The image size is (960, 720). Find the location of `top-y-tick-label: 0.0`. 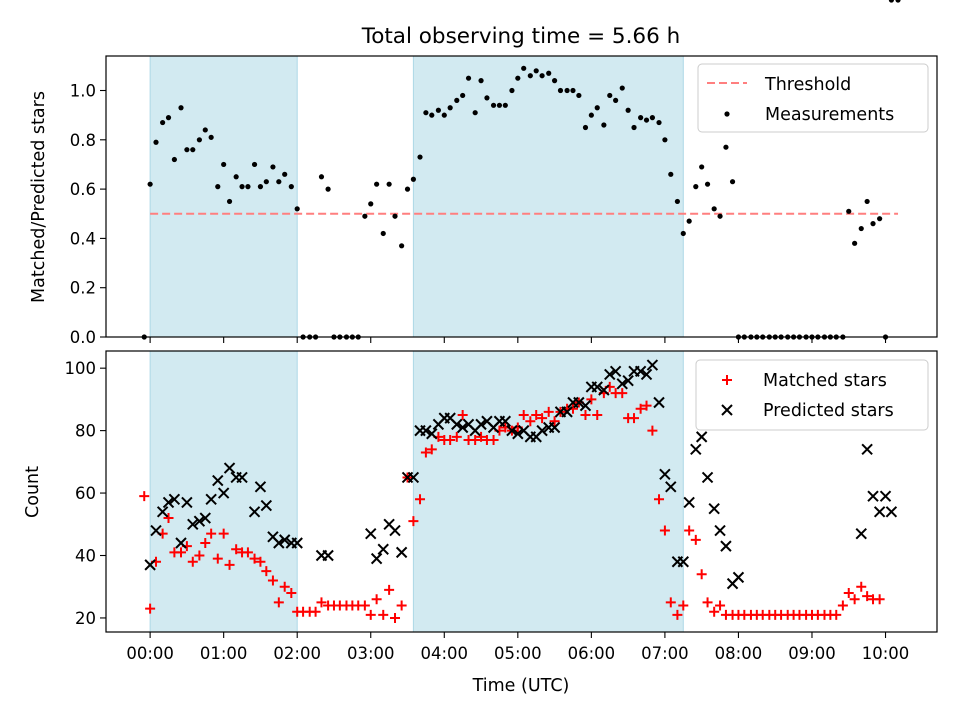

top-y-tick-label: 0.0 is located at coordinates (83, 337).